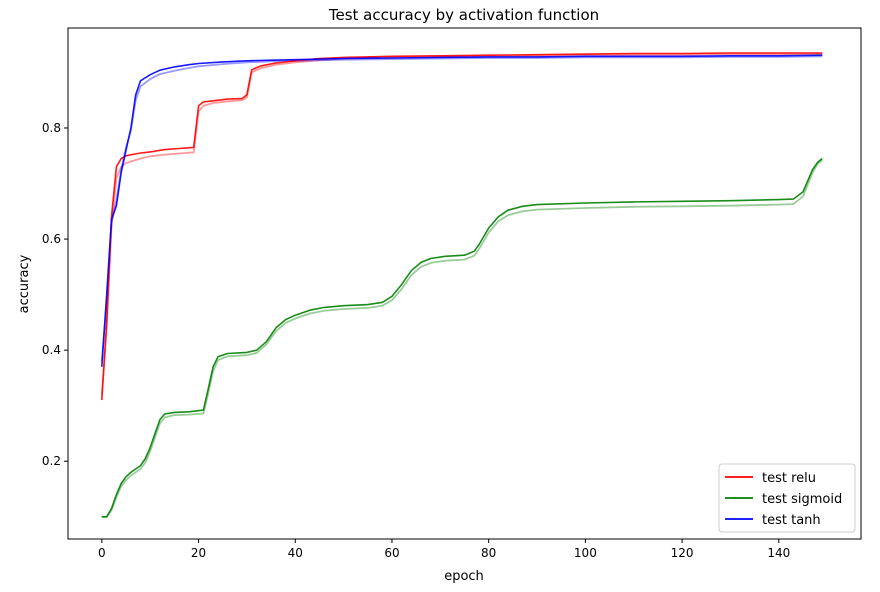 This screenshot has height=592, width=880. I want to click on y-axis-label: accuracy, so click(24, 283).